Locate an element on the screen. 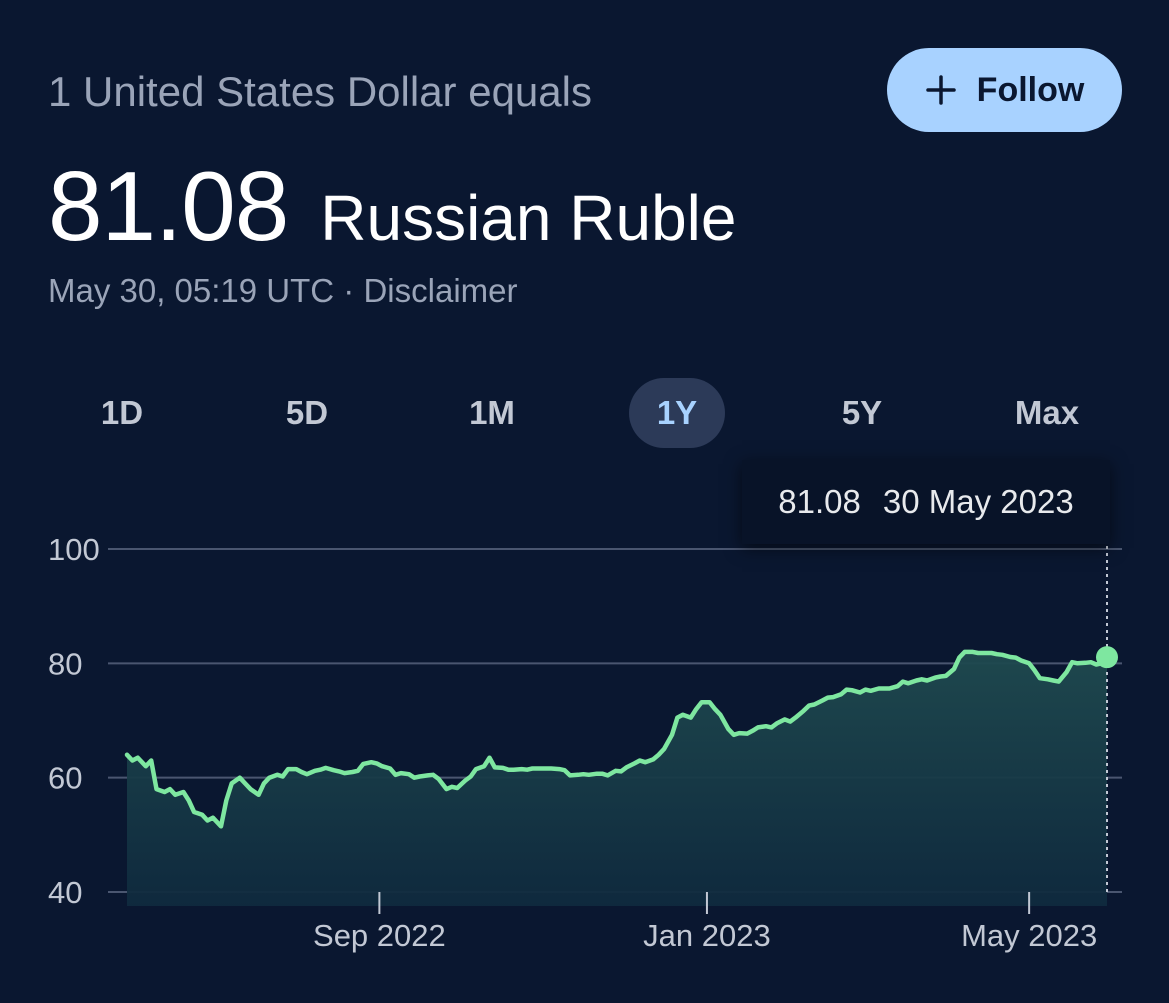  tab-label: 1M is located at coordinates (492, 412).